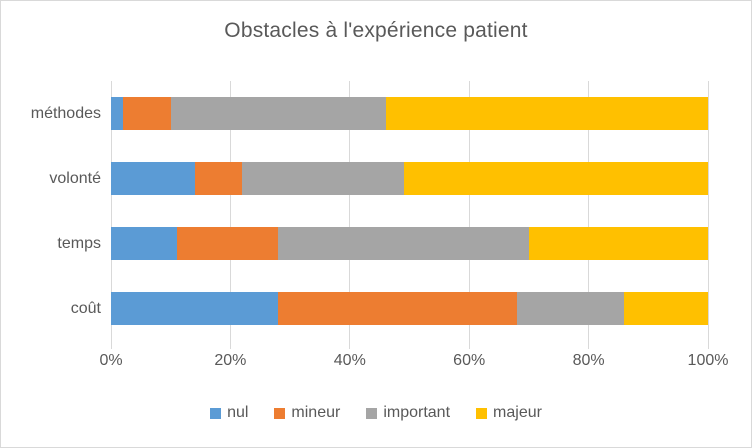 The height and width of the screenshot is (448, 752). I want to click on x-axis-label-80: 80%, so click(588, 360).